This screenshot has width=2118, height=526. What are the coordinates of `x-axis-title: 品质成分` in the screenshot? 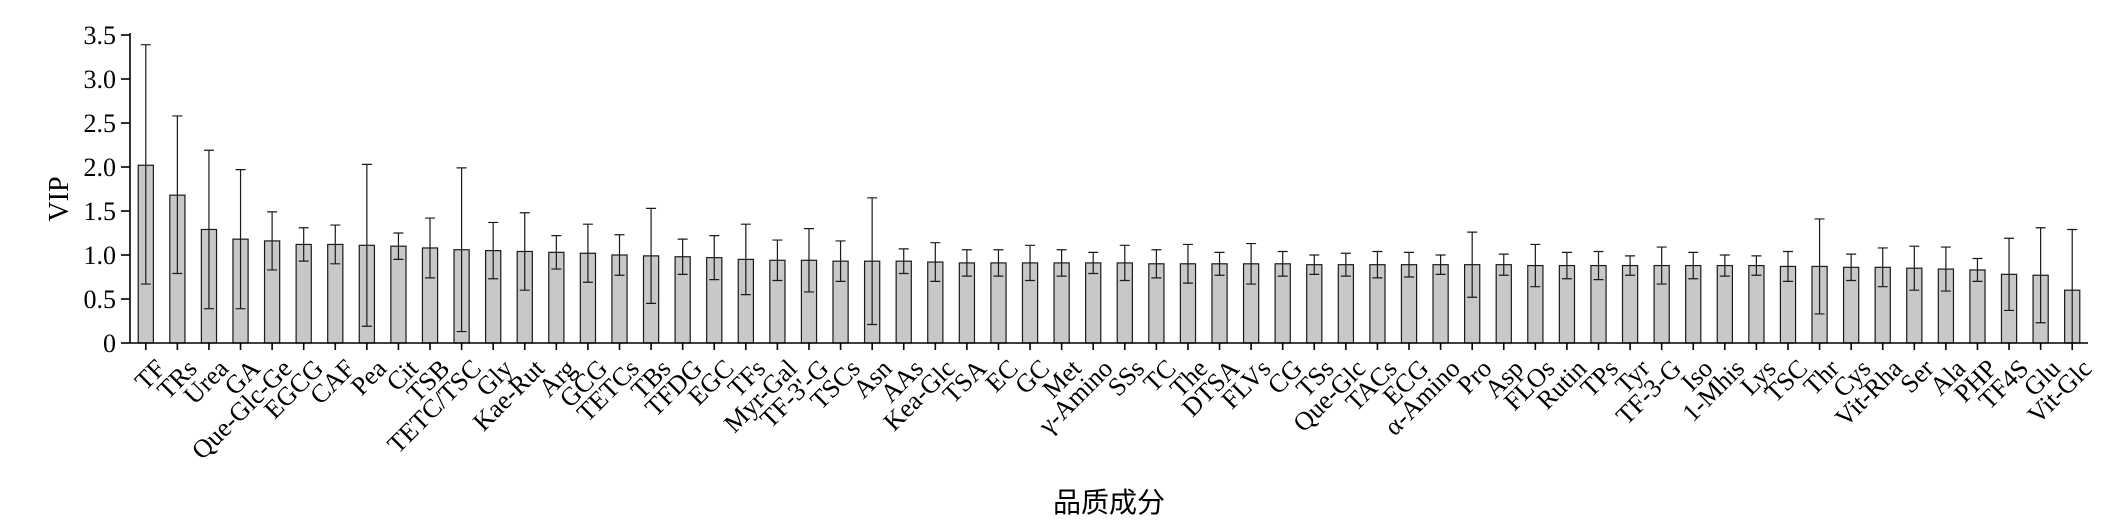 It's located at (1109, 503).